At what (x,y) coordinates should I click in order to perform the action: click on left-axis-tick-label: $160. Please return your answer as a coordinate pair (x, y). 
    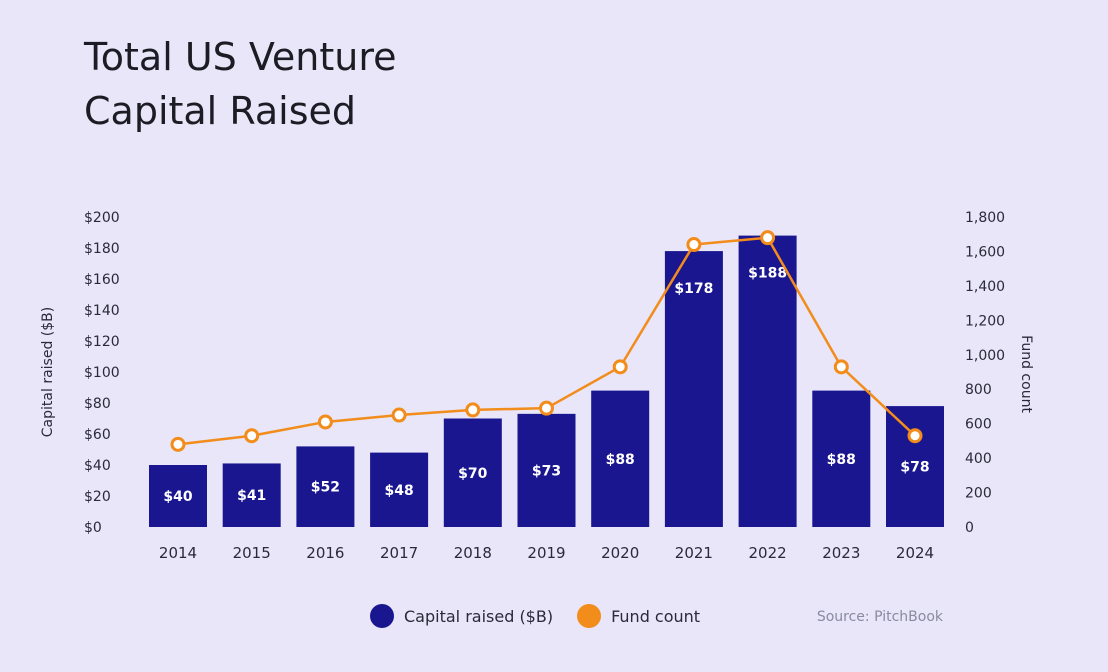
    Looking at the image, I should click on (102, 280).